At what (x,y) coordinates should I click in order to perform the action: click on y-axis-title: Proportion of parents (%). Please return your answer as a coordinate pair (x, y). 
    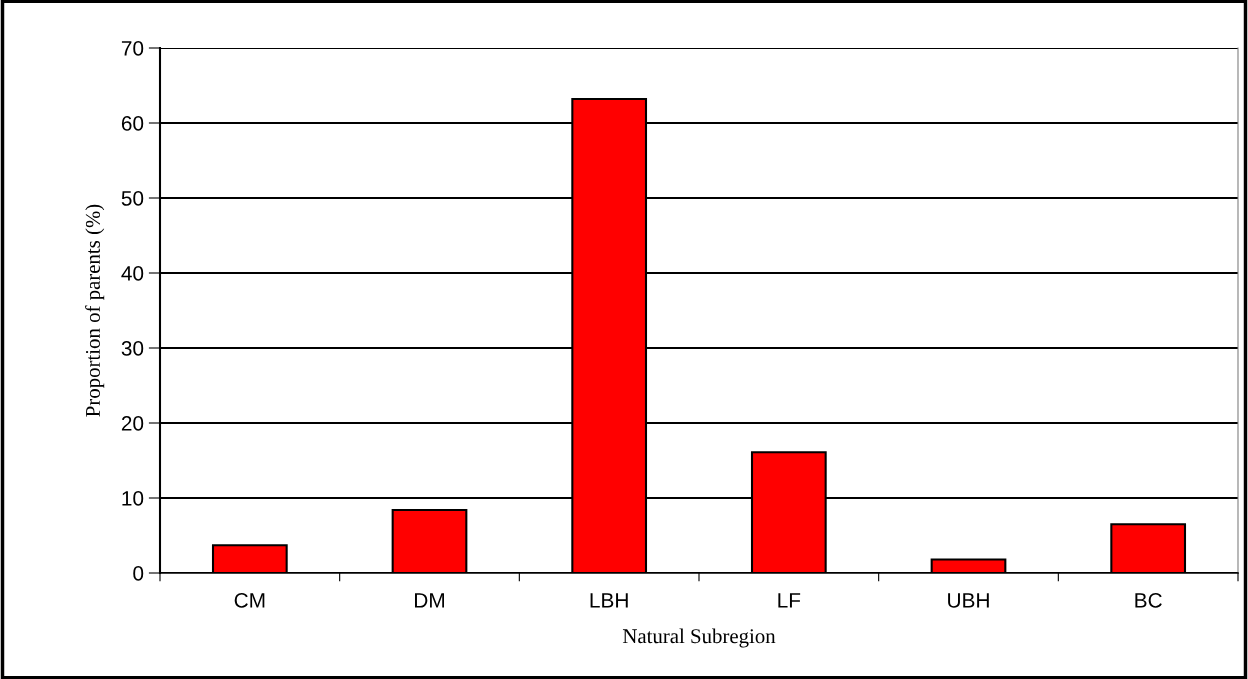
    Looking at the image, I should click on (95, 310).